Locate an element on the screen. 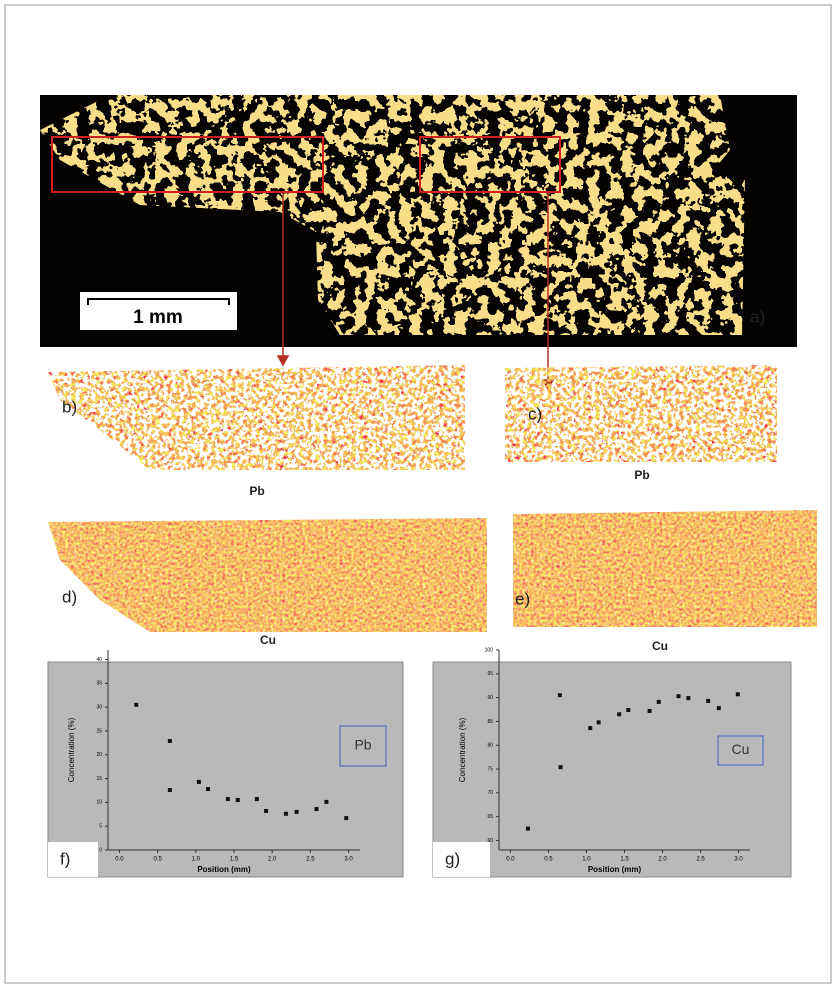 The height and width of the screenshot is (993, 837). scale-label: 1 mm is located at coordinates (158, 317).